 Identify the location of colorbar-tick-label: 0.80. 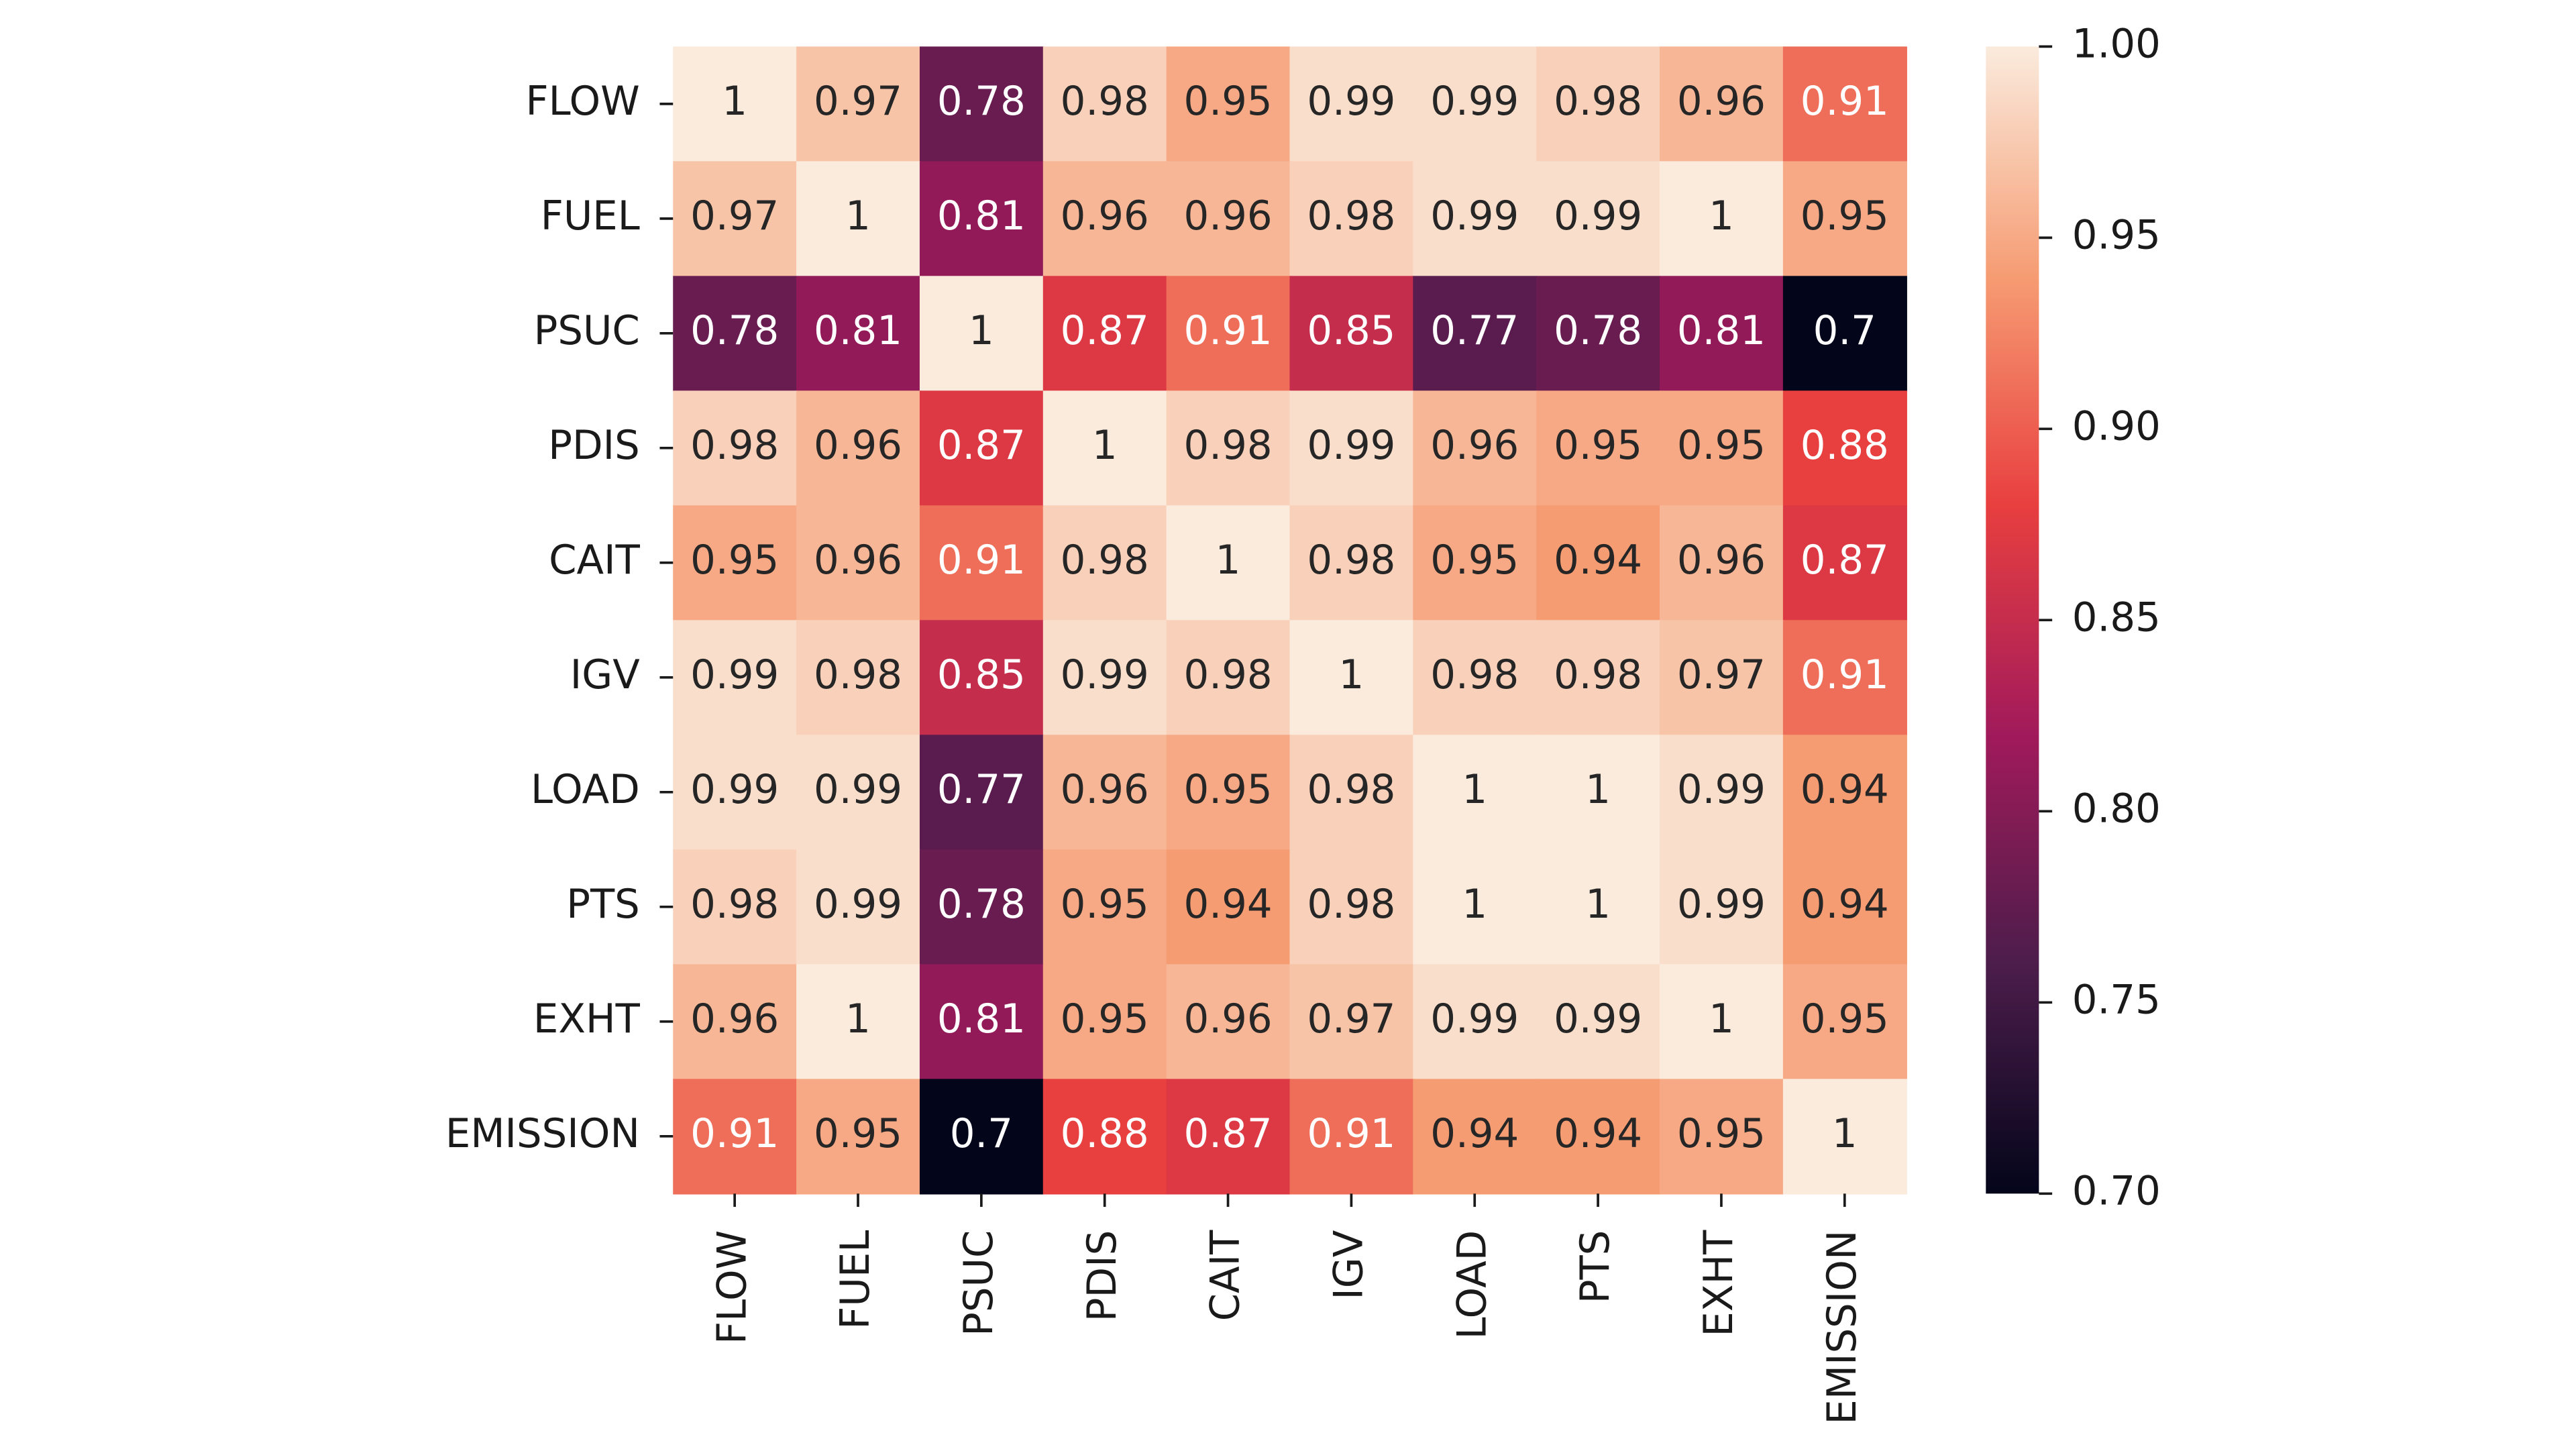
(2116, 808).